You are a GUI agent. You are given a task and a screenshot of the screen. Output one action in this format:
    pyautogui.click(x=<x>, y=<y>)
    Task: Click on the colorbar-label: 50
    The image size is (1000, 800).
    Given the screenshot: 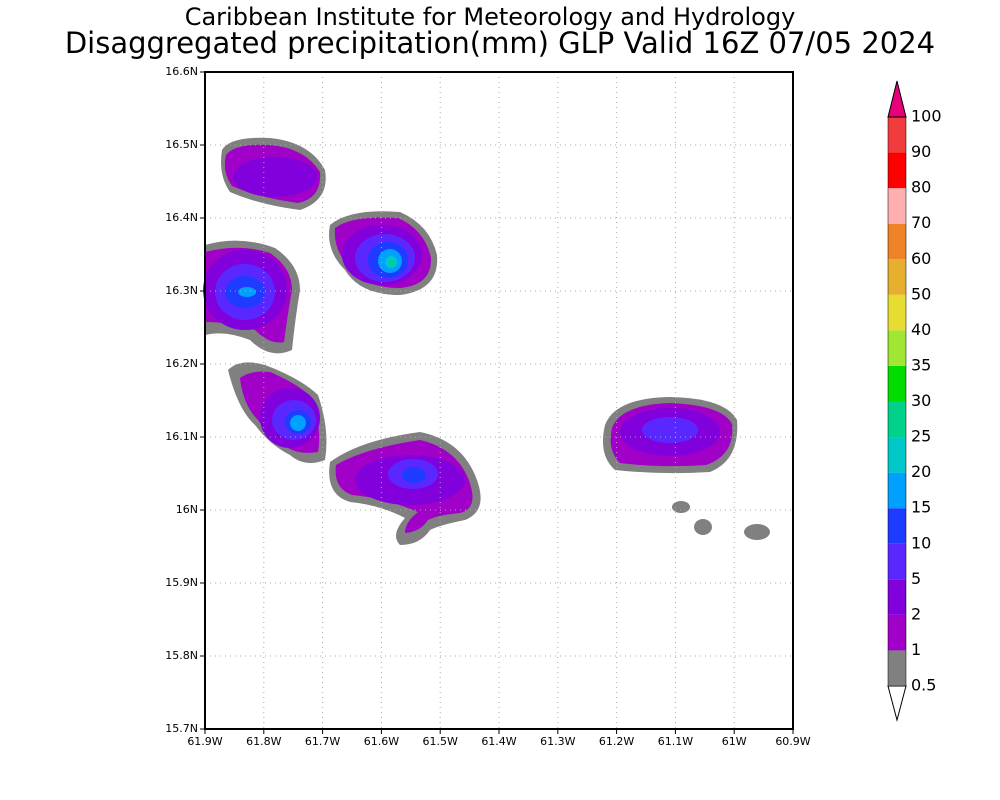 What is the action you would take?
    pyautogui.click(x=921, y=293)
    